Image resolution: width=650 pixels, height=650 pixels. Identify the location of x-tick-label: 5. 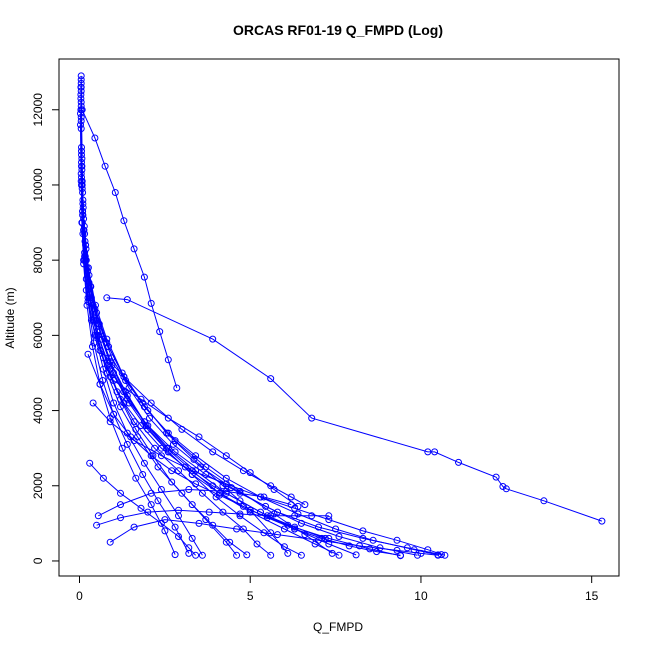
(250, 596).